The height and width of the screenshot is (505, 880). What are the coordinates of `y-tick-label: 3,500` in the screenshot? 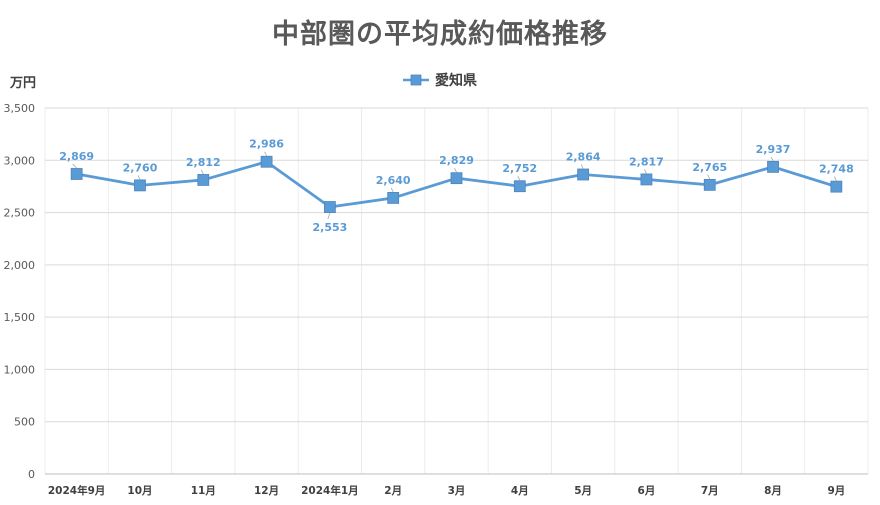 It's located at (20, 108).